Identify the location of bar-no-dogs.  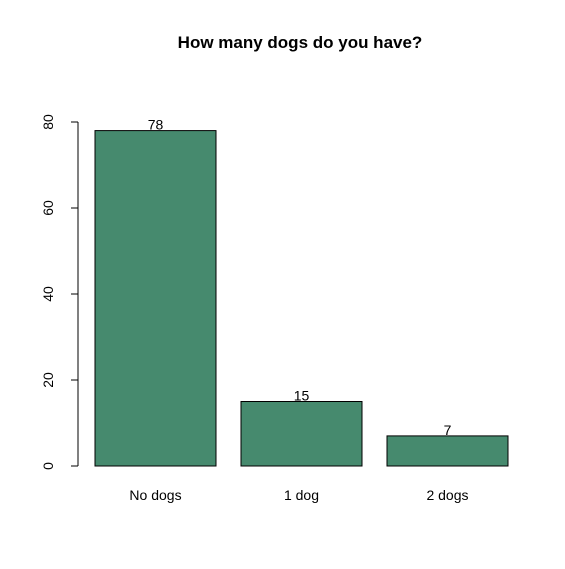
(155, 298).